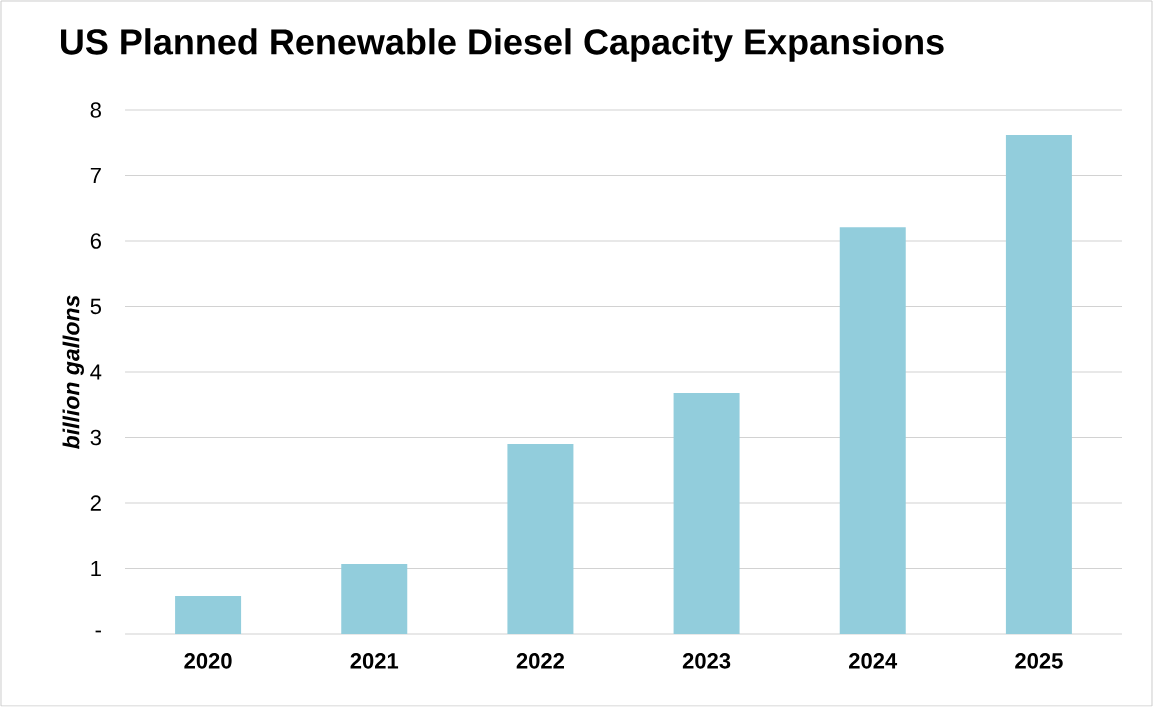  I want to click on x-tick-label: 2023, so click(706, 661).